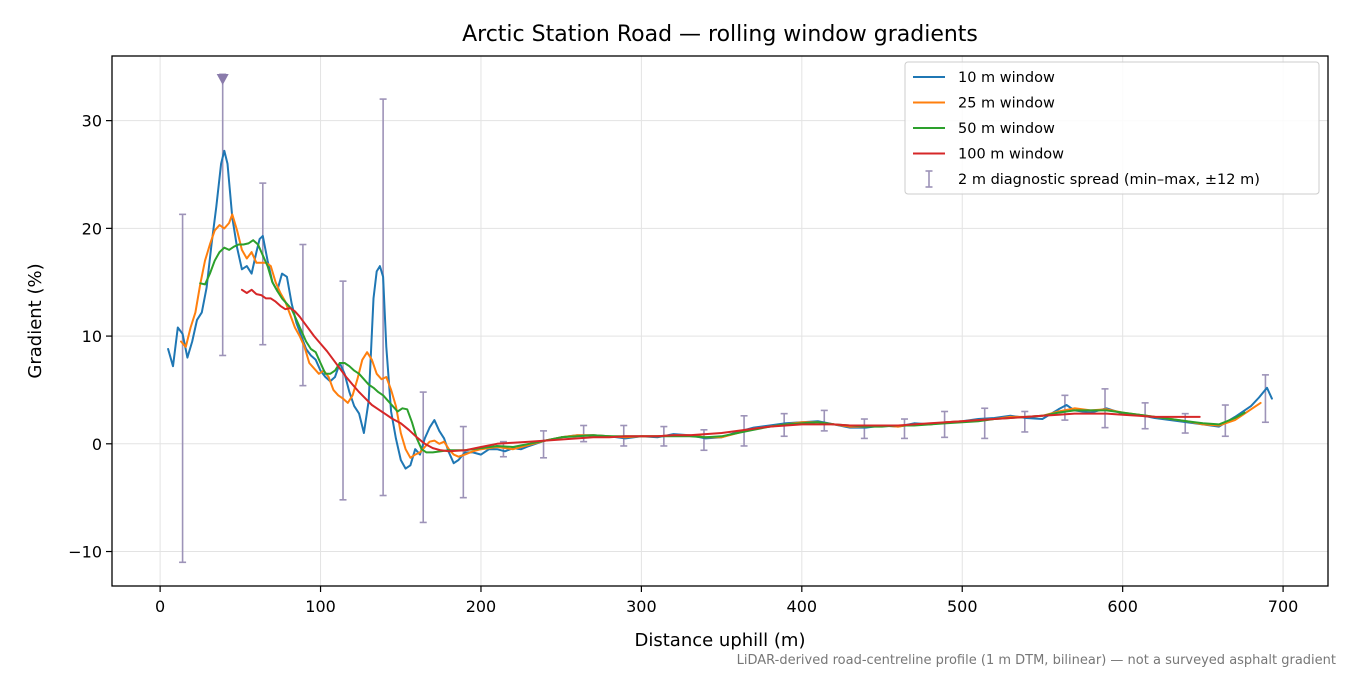  I want to click on legend-label-2: 50 m window, so click(1006, 129).